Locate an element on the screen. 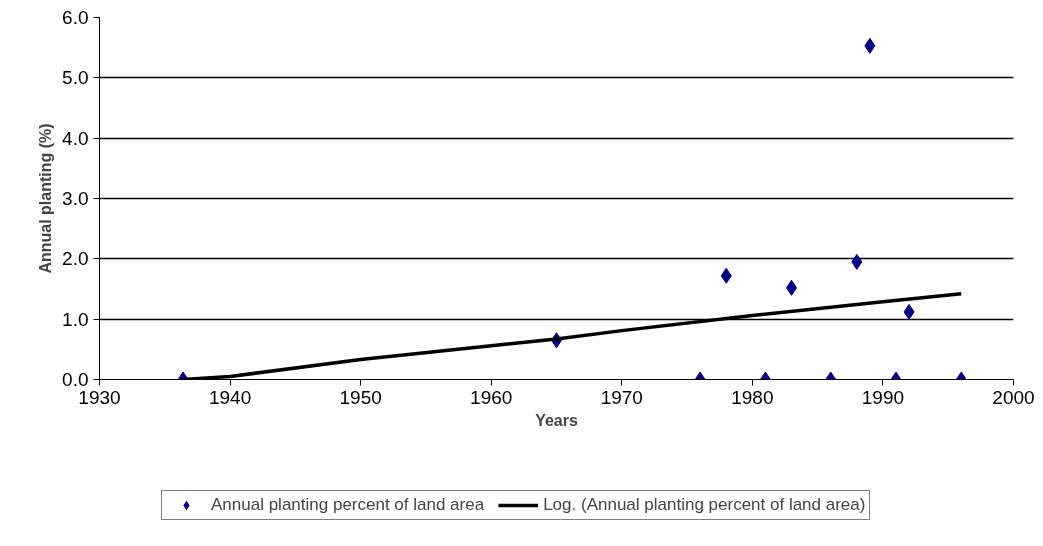 This screenshot has height=546, width=1043. x-tick-label: 1940 is located at coordinates (230, 397).